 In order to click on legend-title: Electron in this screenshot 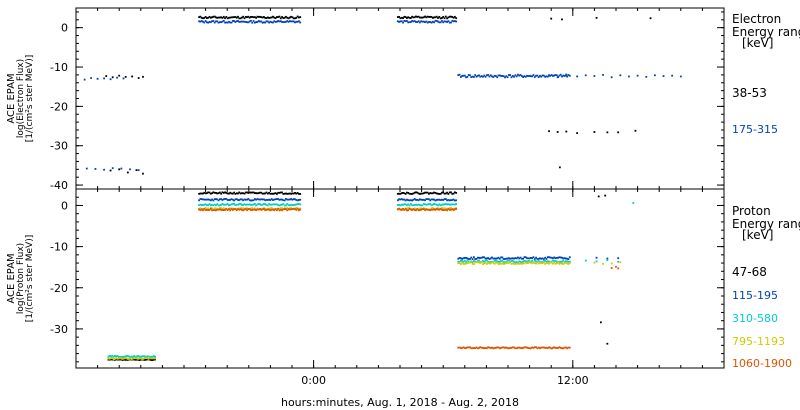, I will do `click(756, 19)`.